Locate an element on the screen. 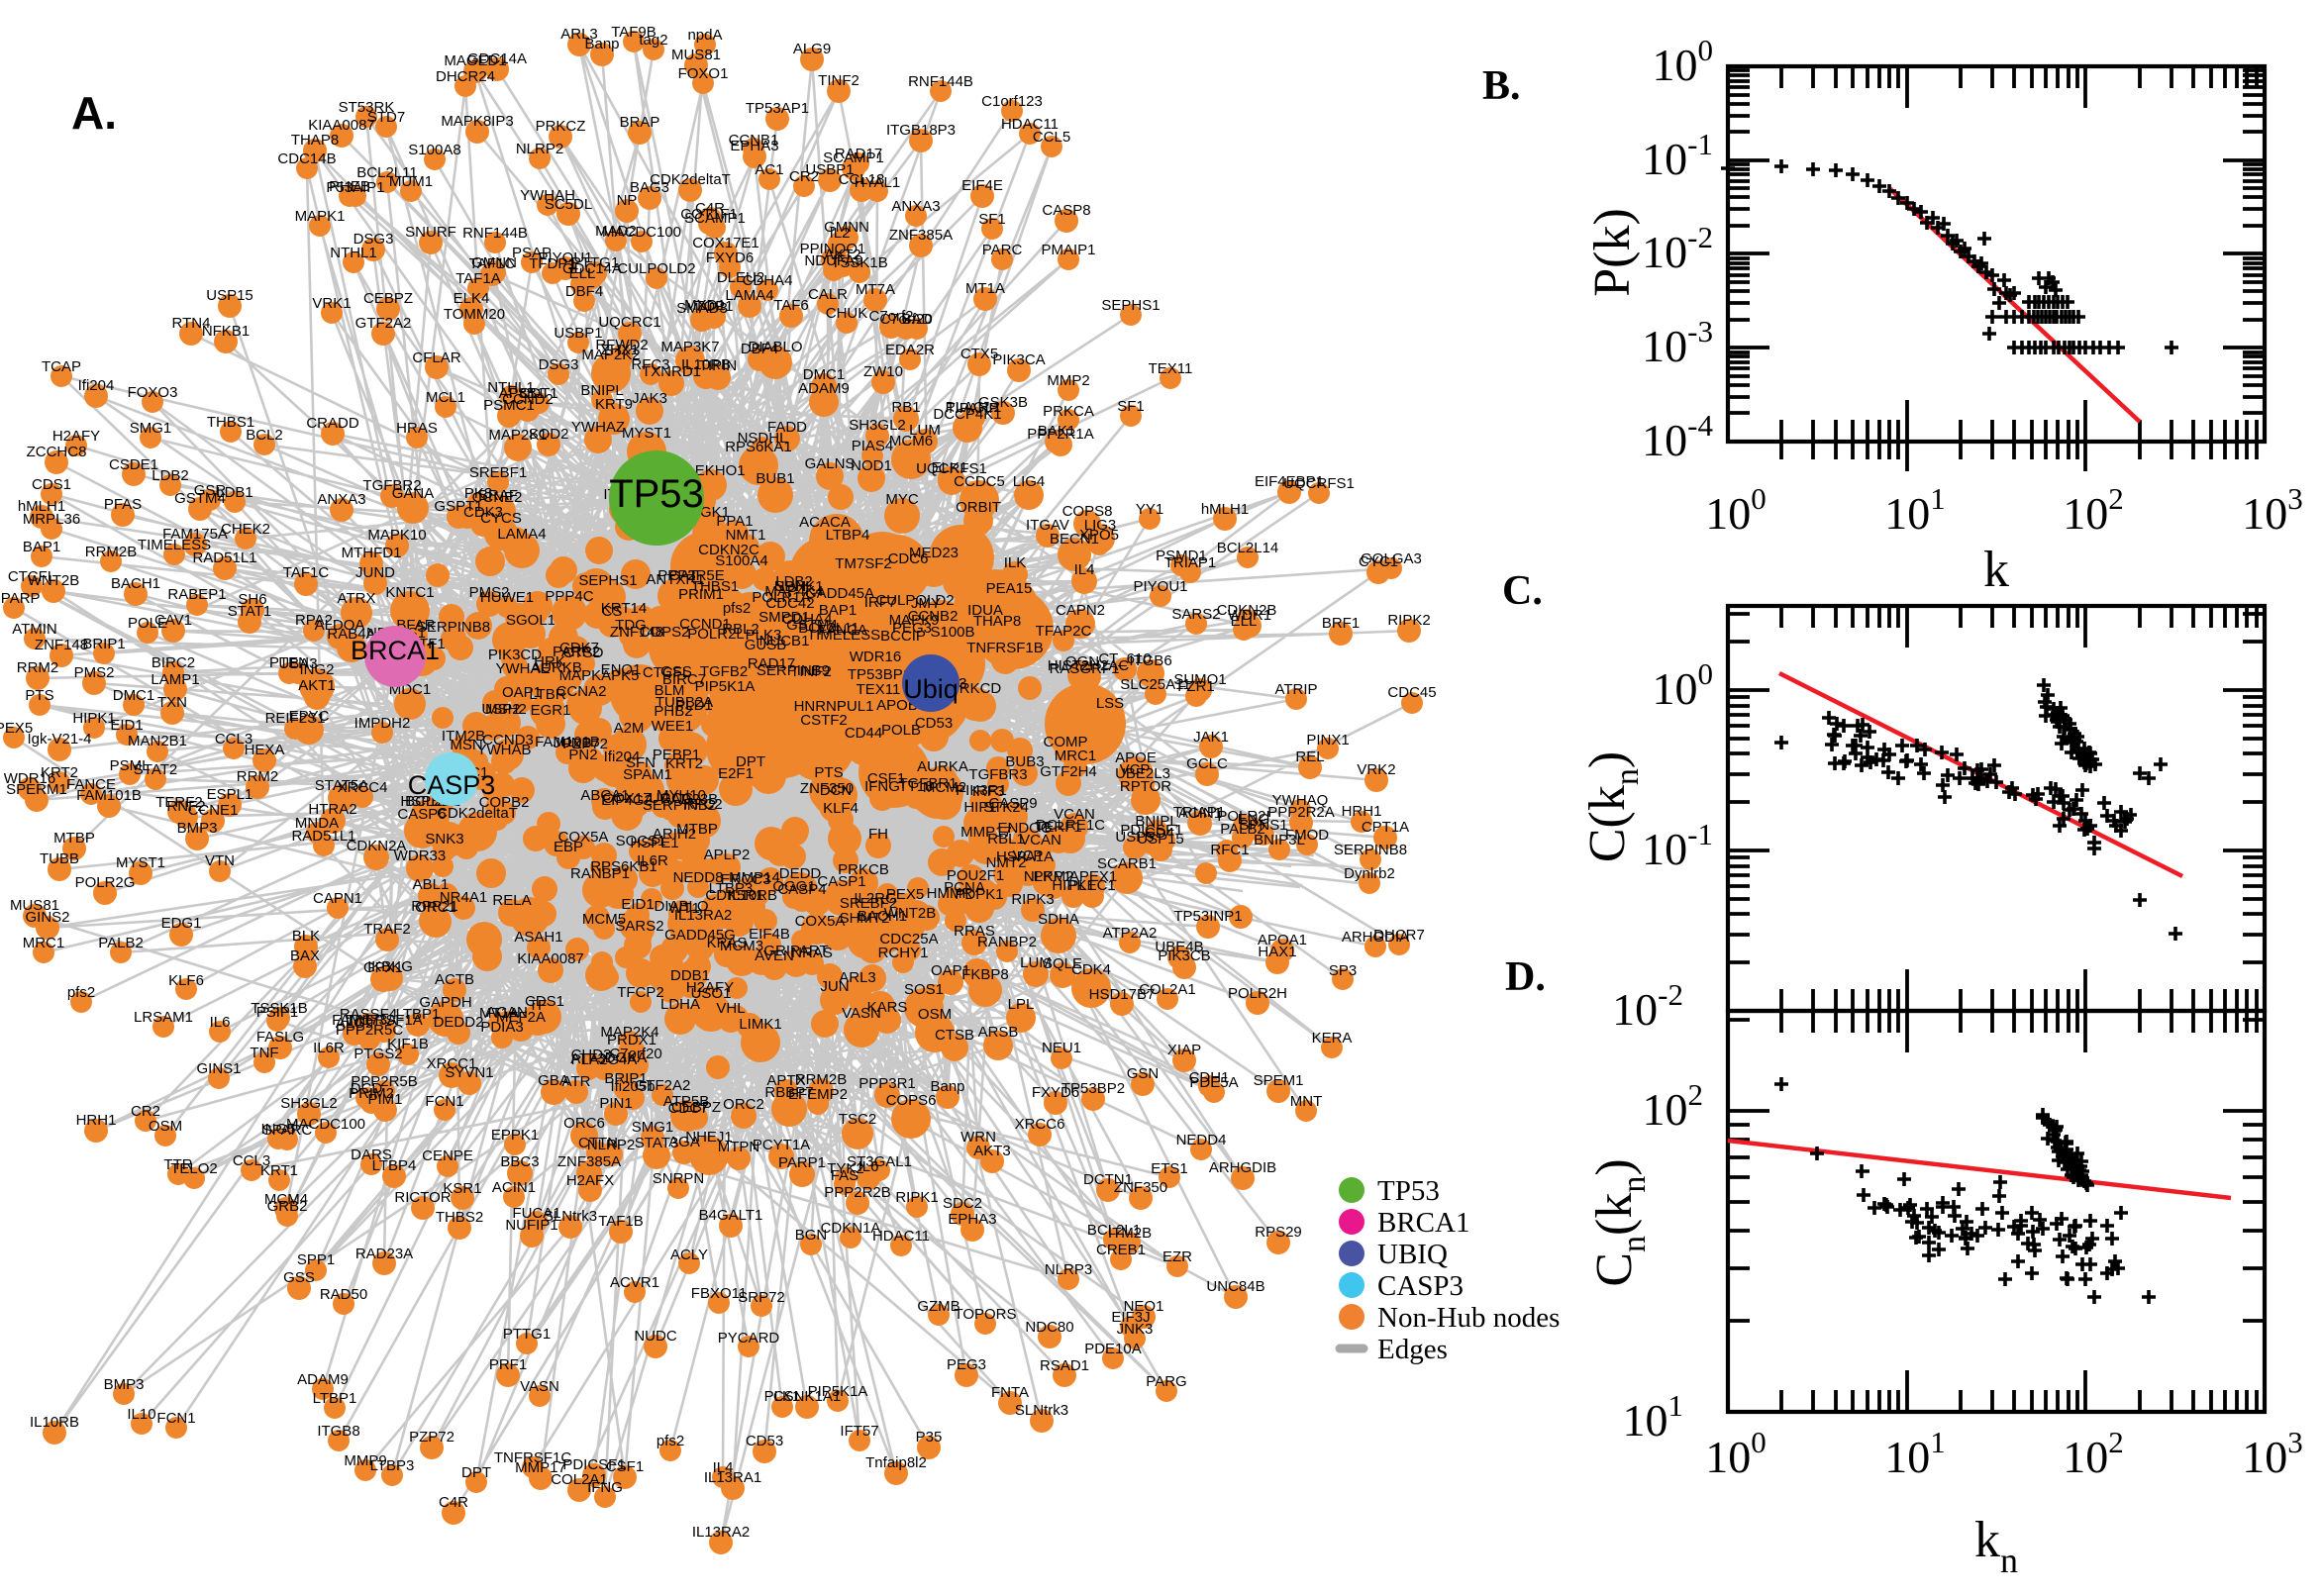 The height and width of the screenshot is (1596, 2323). svg-text: PDIA3 is located at coordinates (501, 1027).